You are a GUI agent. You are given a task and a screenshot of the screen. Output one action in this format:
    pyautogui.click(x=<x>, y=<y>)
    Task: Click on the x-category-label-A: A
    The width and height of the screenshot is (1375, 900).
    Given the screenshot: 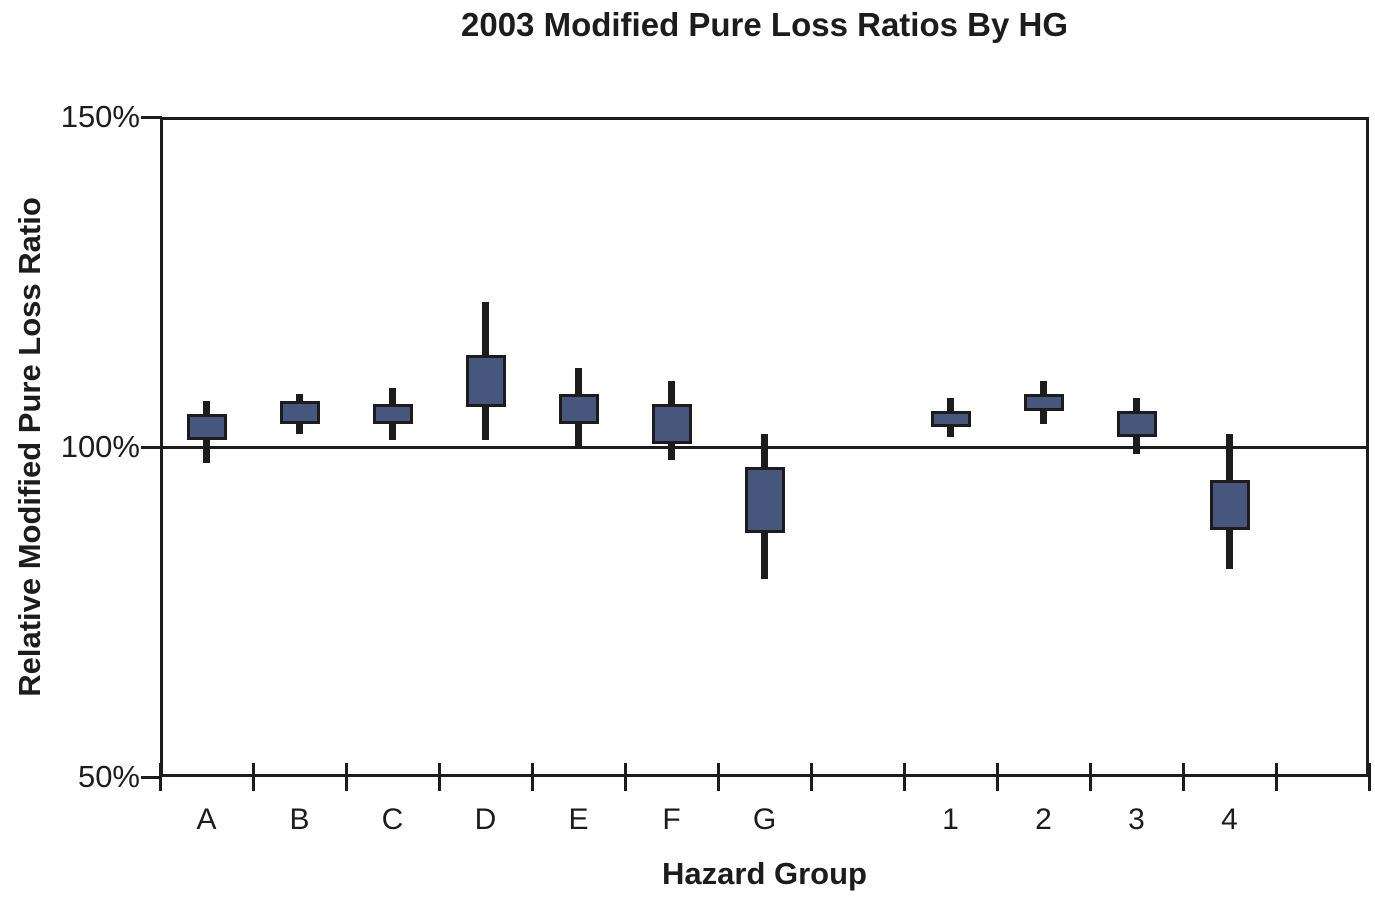 What is the action you would take?
    pyautogui.click(x=206, y=819)
    